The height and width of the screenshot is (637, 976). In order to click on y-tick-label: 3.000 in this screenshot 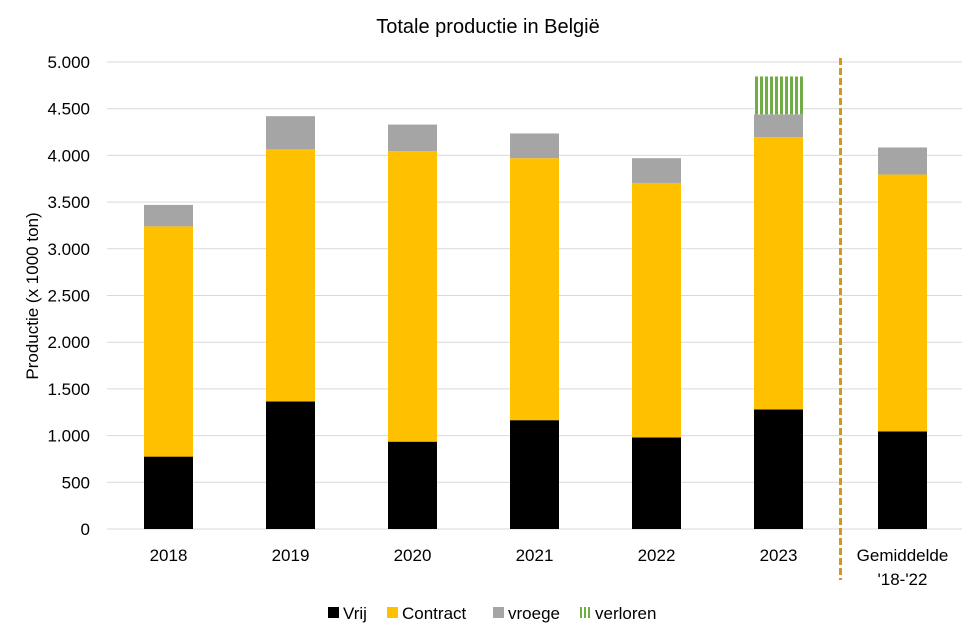, I will do `click(68, 249)`.